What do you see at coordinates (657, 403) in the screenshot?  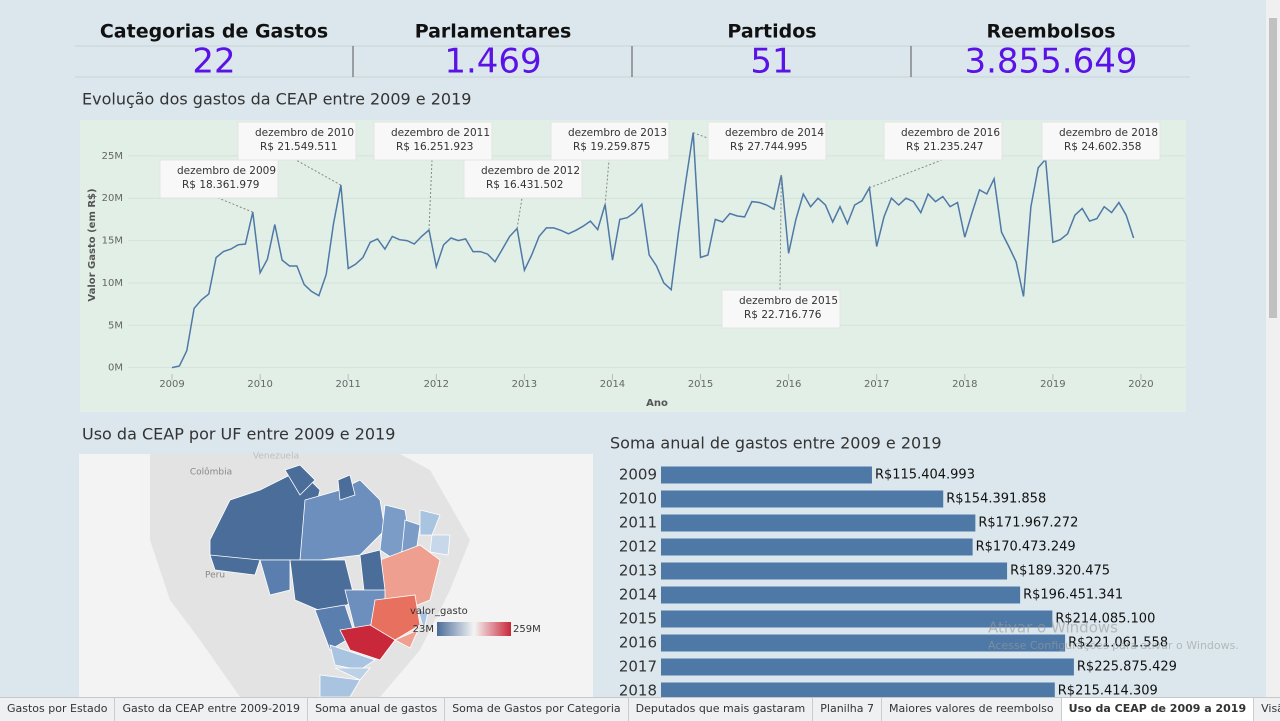 I see `x-axis-label: Ano` at bounding box center [657, 403].